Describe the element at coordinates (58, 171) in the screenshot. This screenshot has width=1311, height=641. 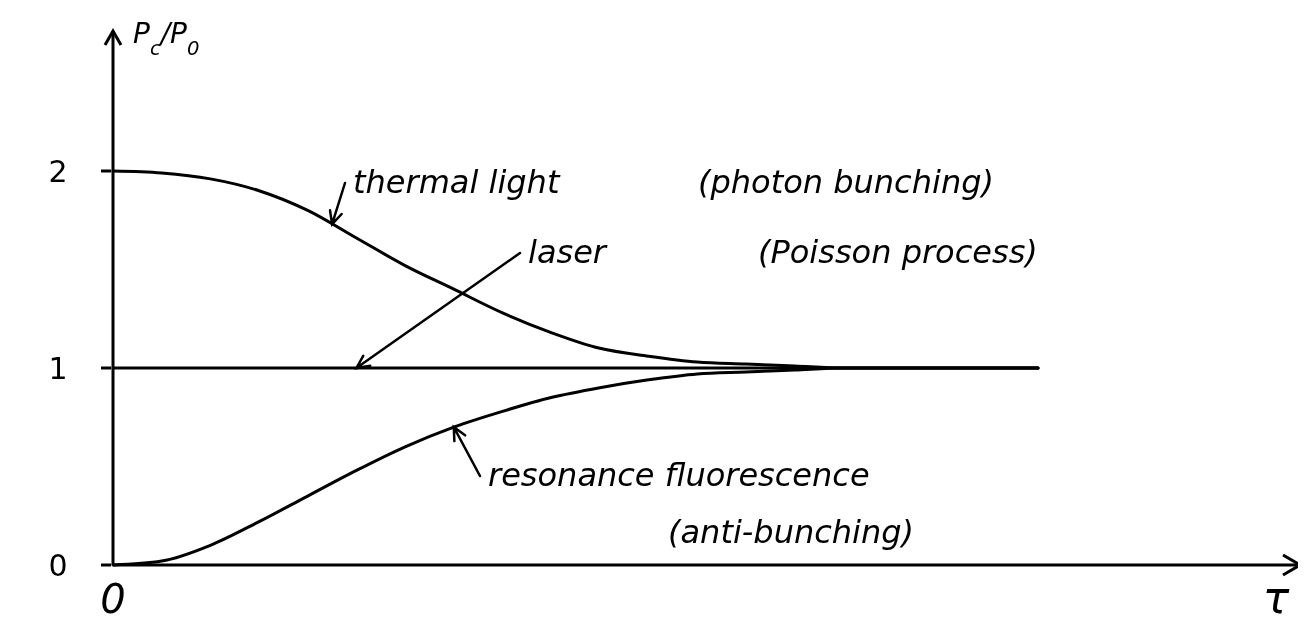
I see `y-tick-label: 2` at that location.